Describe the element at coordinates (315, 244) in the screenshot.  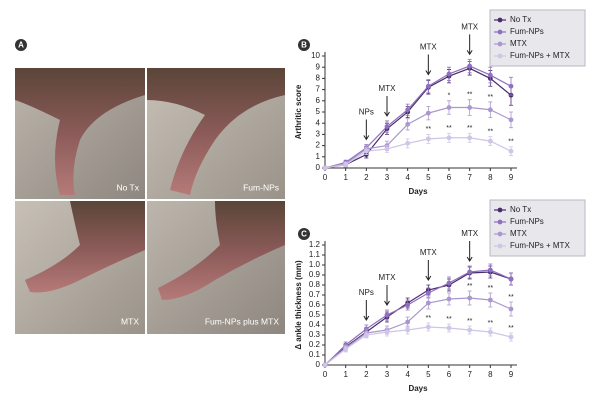
I see `y-tick-label: 1.2` at that location.